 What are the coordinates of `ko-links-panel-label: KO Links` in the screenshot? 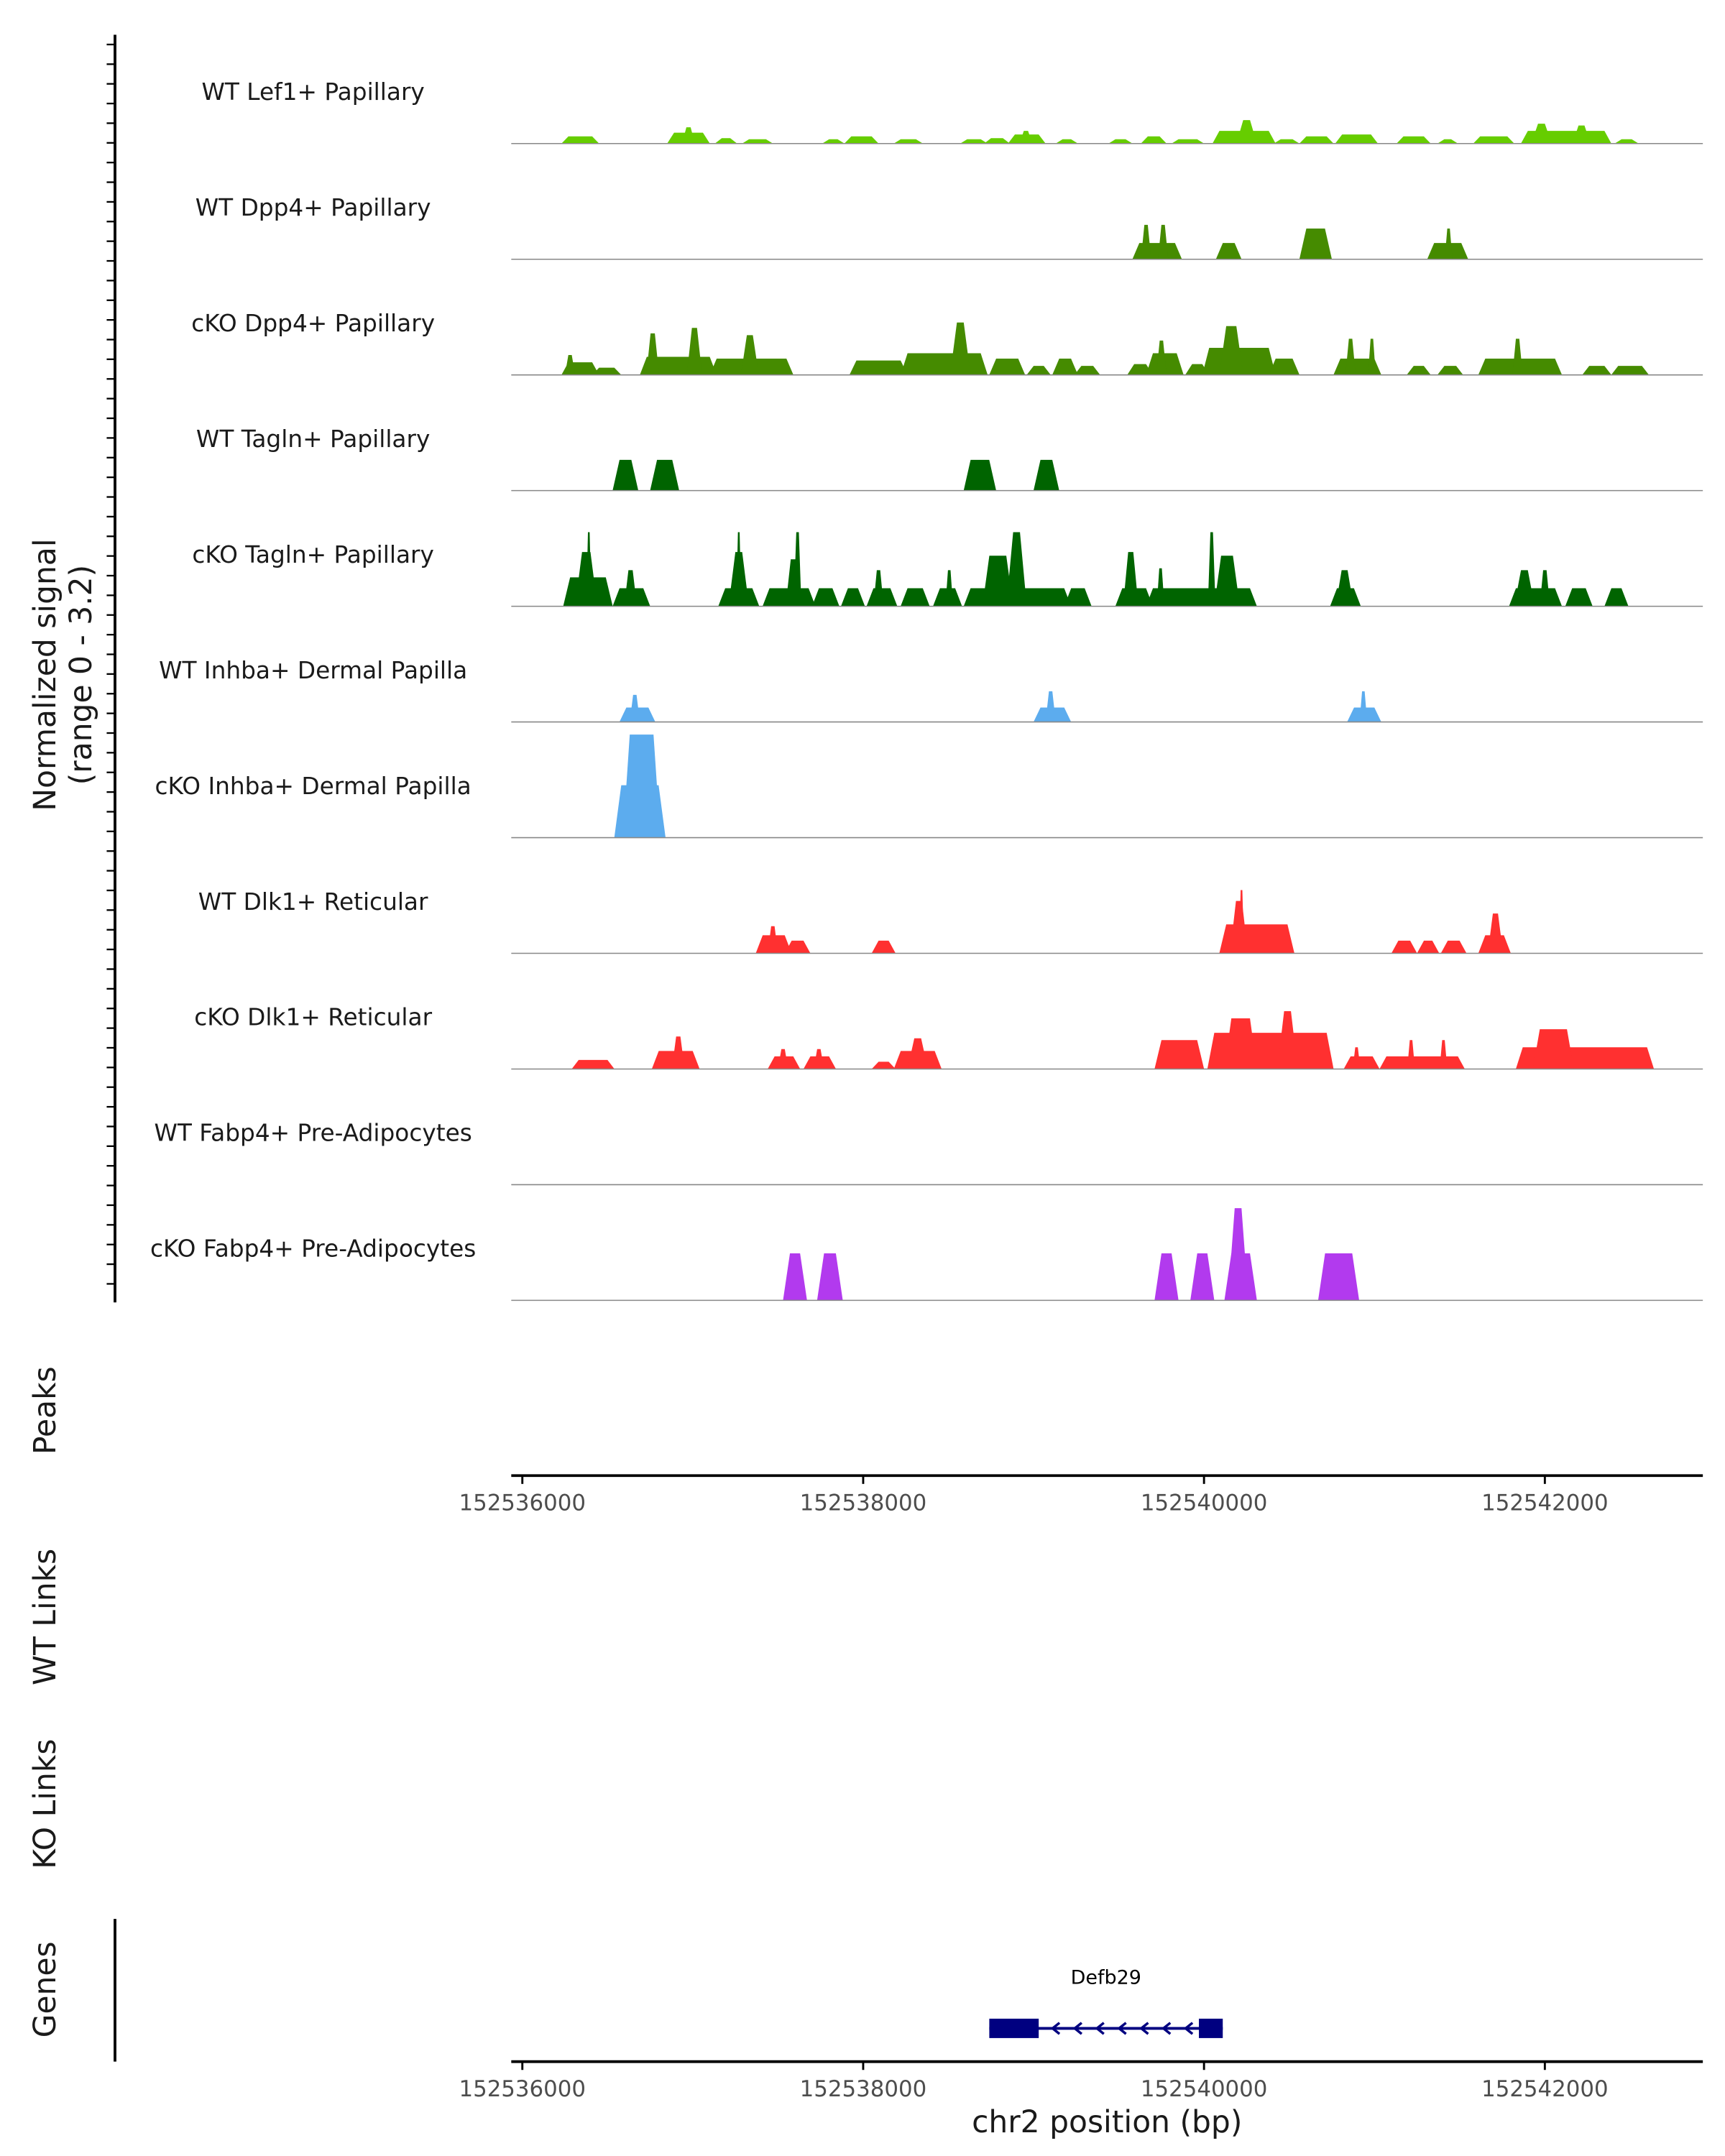 It's located at (45, 1804).